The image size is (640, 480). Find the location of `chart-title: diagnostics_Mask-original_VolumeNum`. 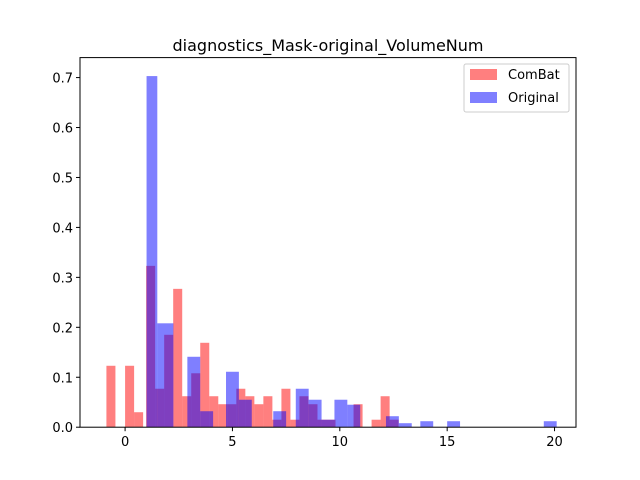

chart-title: diagnostics_Mask-original_VolumeNum is located at coordinates (328, 46).